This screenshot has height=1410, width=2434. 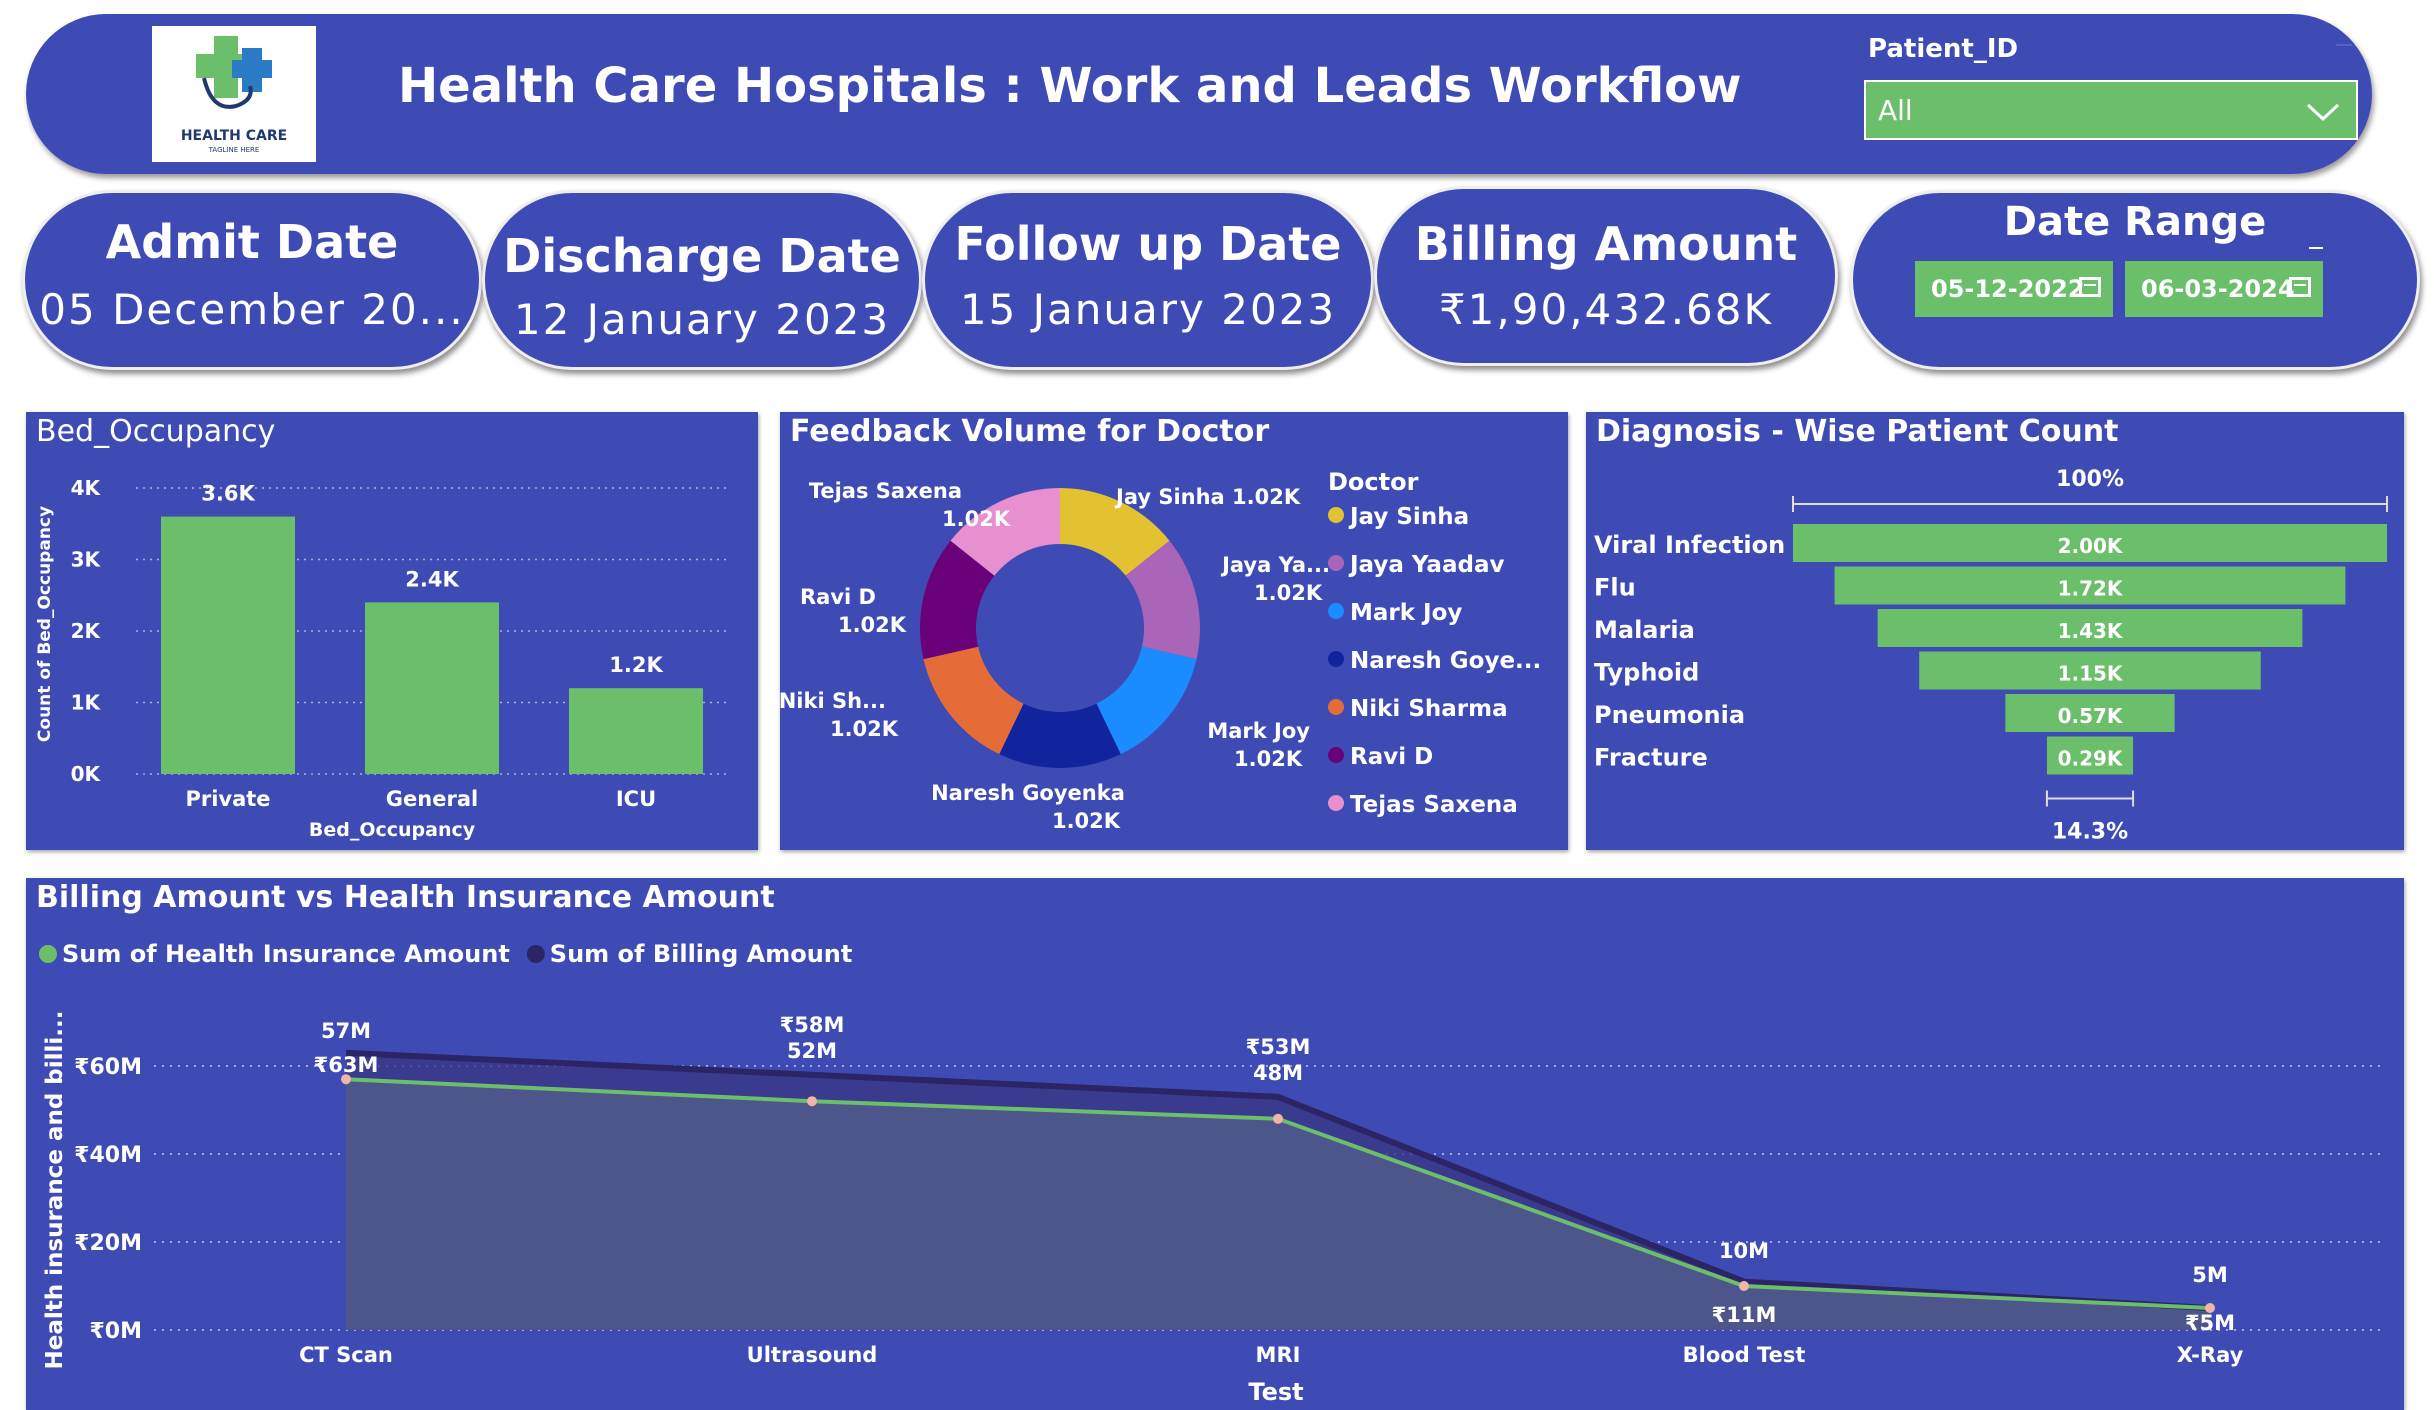 What do you see at coordinates (1392, 757) in the screenshot?
I see `legend-label: Ravi D` at bounding box center [1392, 757].